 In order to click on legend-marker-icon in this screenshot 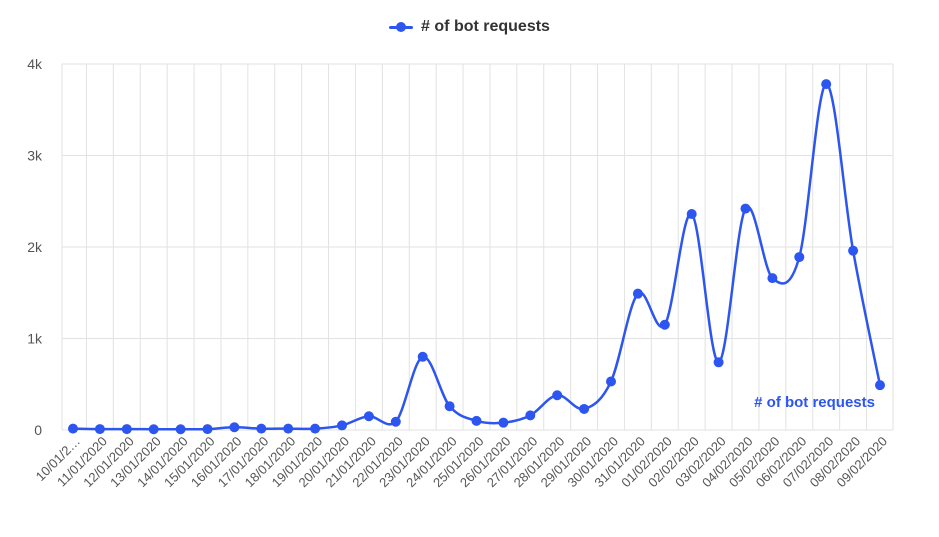, I will do `click(401, 27)`.